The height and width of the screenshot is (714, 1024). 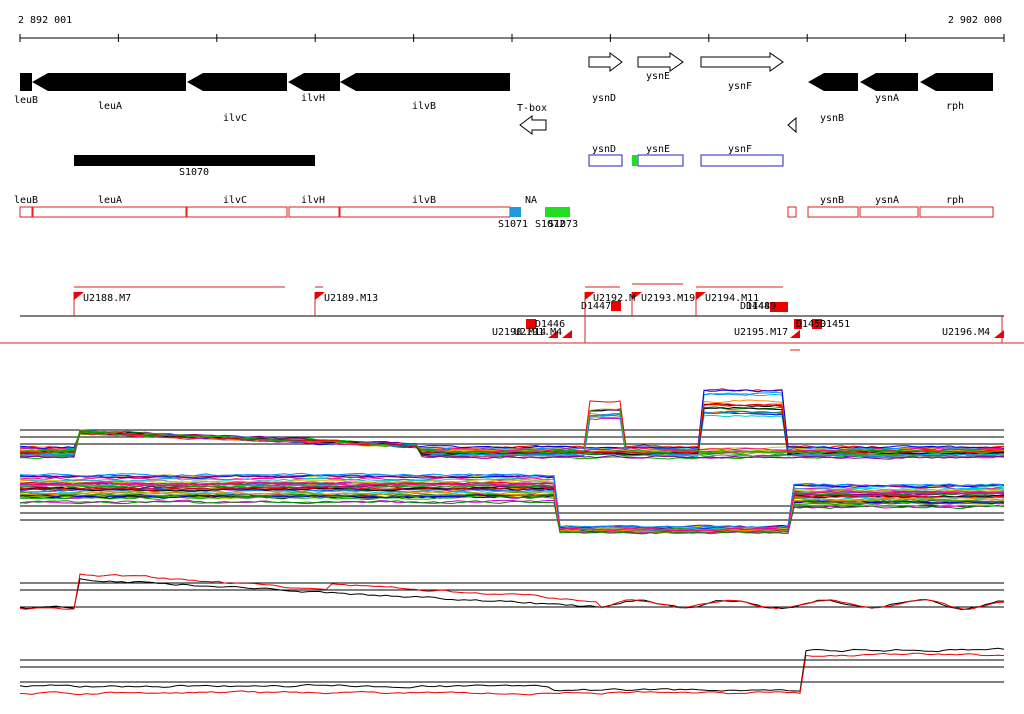 I want to click on label: D1450, so click(x=811, y=324).